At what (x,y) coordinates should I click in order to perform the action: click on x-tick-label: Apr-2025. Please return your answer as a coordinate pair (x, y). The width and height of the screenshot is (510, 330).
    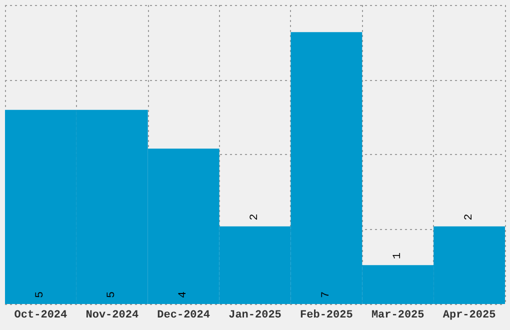
    Looking at the image, I should click on (469, 316).